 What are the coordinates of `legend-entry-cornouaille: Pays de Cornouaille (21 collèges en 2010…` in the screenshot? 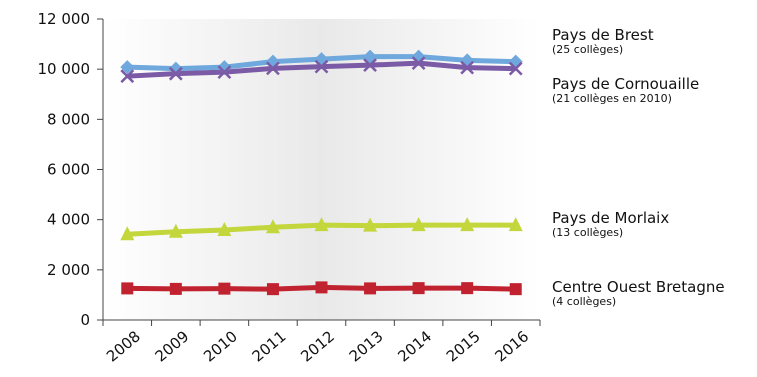 It's located at (625, 90).